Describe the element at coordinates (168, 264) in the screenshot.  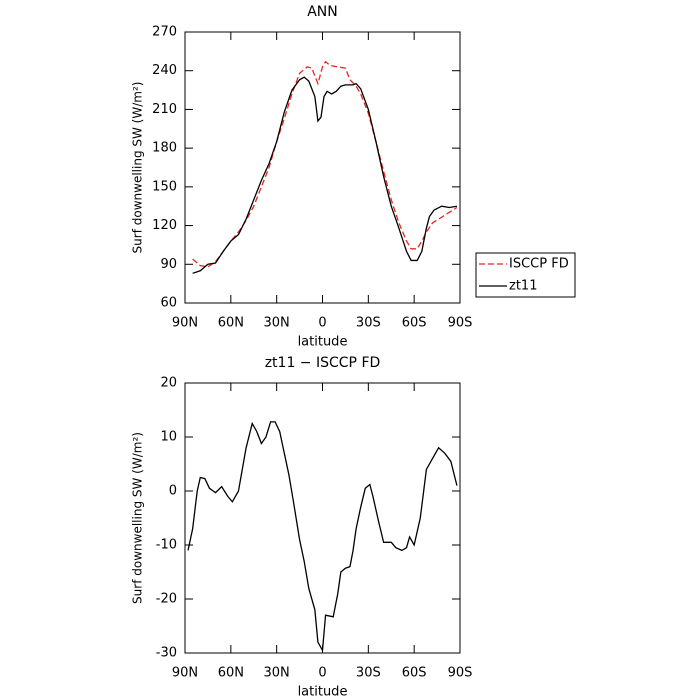
I see `y-tick-label: 90` at that location.